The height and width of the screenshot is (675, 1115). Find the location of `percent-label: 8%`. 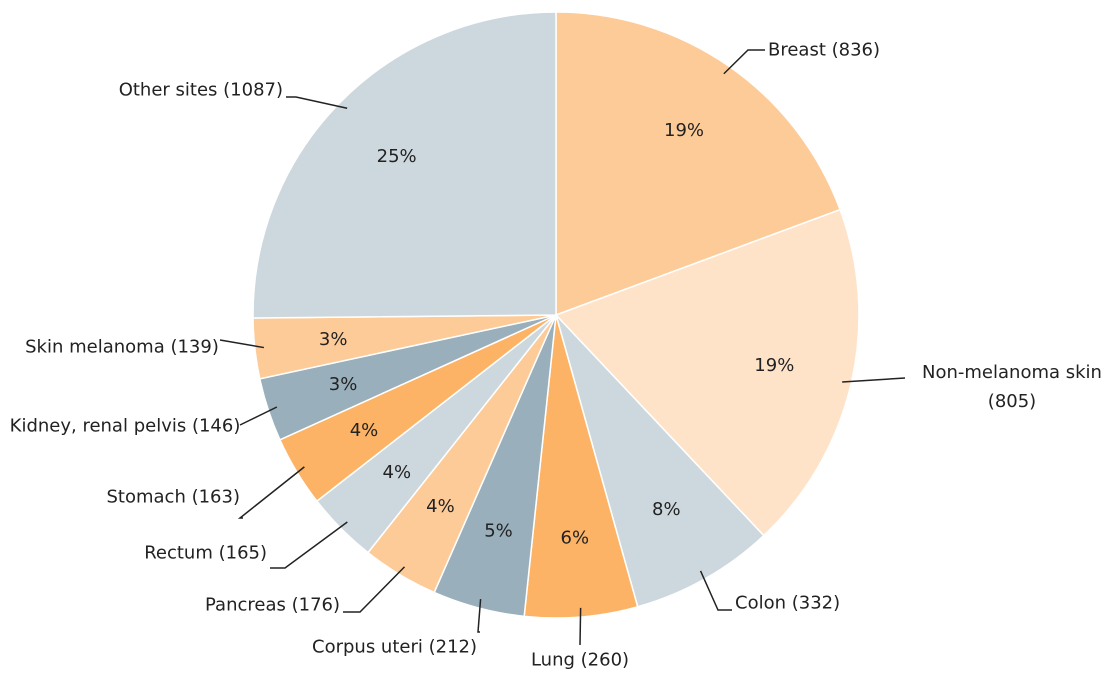

percent-label: 8% is located at coordinates (666, 509).